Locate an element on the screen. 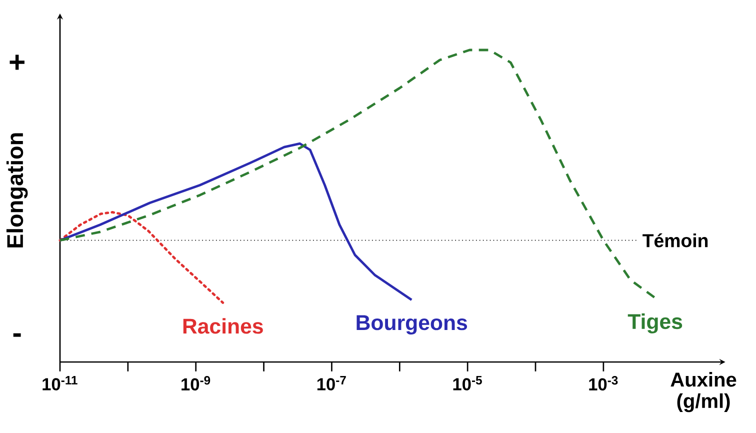  x-tick-label: 10$^{-11}$ is located at coordinates (60, 383).